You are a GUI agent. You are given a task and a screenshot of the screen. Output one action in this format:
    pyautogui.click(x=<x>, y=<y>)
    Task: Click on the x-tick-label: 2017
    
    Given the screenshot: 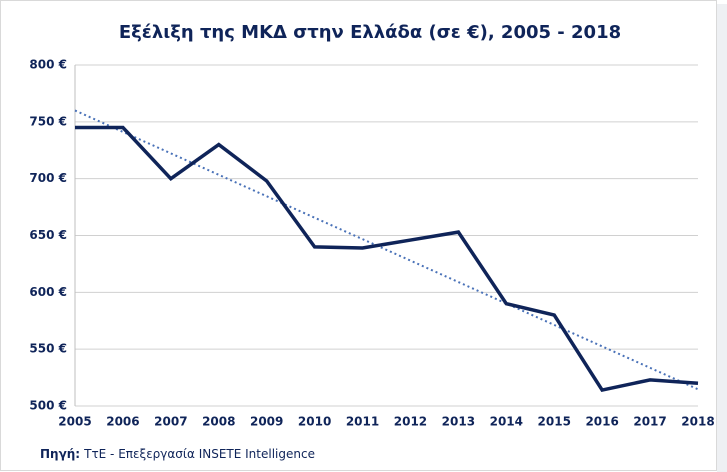 What is the action you would take?
    pyautogui.click(x=649, y=422)
    